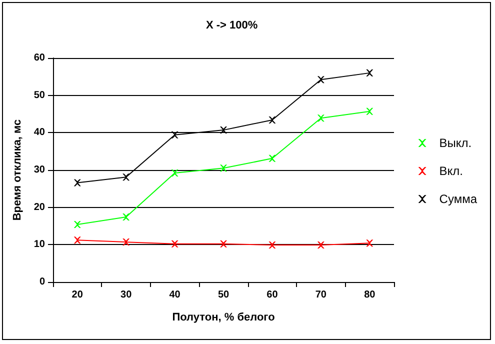  Describe the element at coordinates (78, 295) in the screenshot. I see `x-tick-label: 20` at that location.